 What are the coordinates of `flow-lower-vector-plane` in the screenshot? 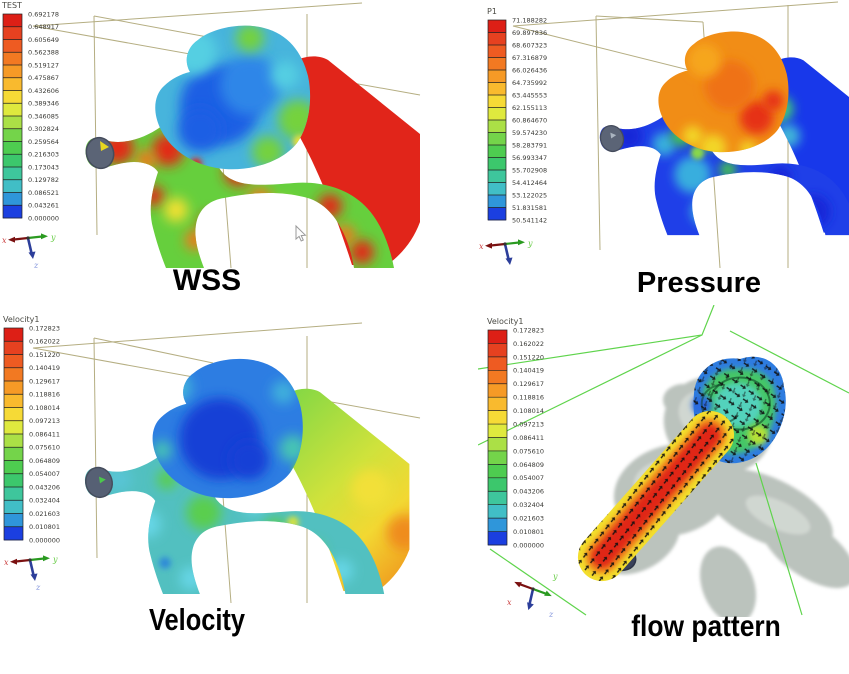 It's located at (656, 496).